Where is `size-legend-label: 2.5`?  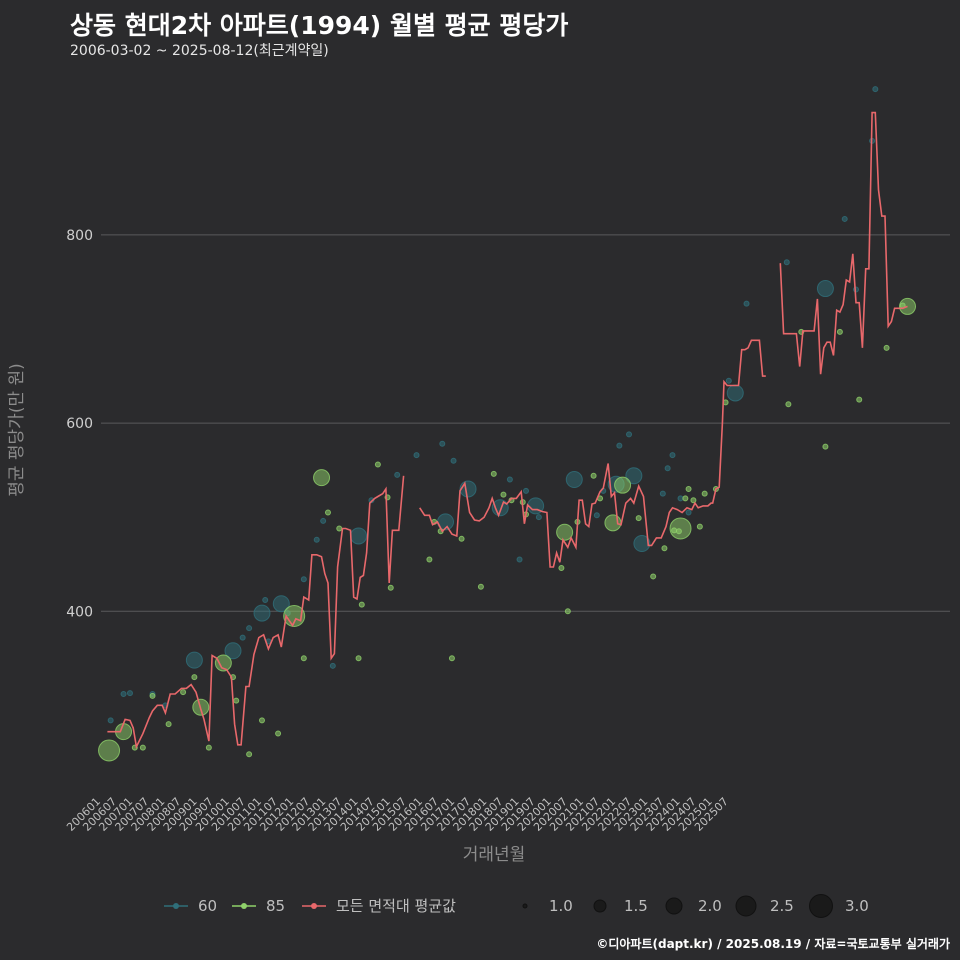
size-legend-label: 2.5 is located at coordinates (782, 906).